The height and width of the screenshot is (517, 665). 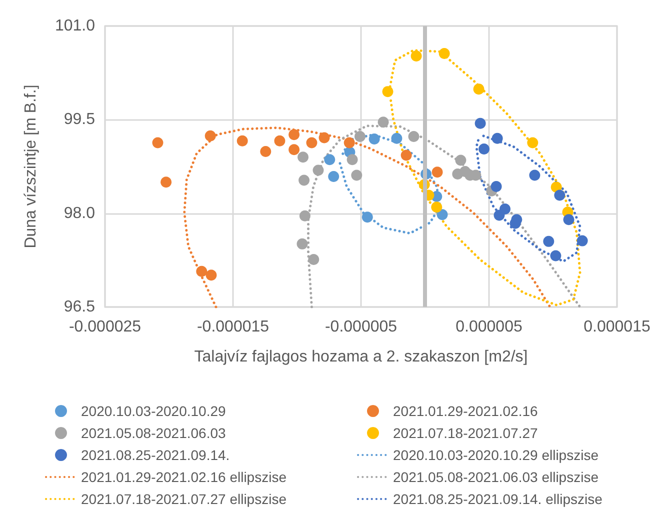 I want to click on legend-label: 2021.08.25-2021.09.14., so click(x=155, y=455).